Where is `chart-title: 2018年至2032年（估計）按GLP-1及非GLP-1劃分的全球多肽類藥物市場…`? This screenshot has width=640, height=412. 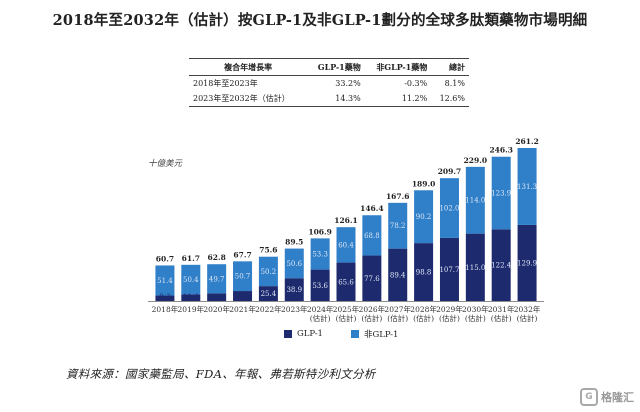 chart-title: 2018年至2032年（估計）按GLP-1及非GLP-1劃分的全球多肽類藥物市場… is located at coordinates (320, 20).